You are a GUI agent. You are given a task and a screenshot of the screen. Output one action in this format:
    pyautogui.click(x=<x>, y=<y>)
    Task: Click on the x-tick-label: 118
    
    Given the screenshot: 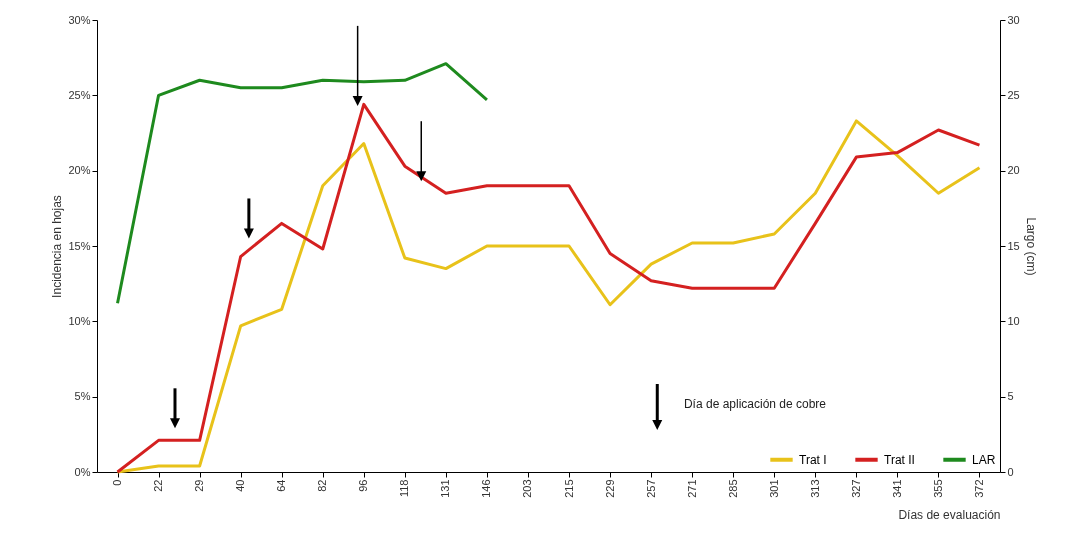 What is the action you would take?
    pyautogui.click(x=404, y=488)
    